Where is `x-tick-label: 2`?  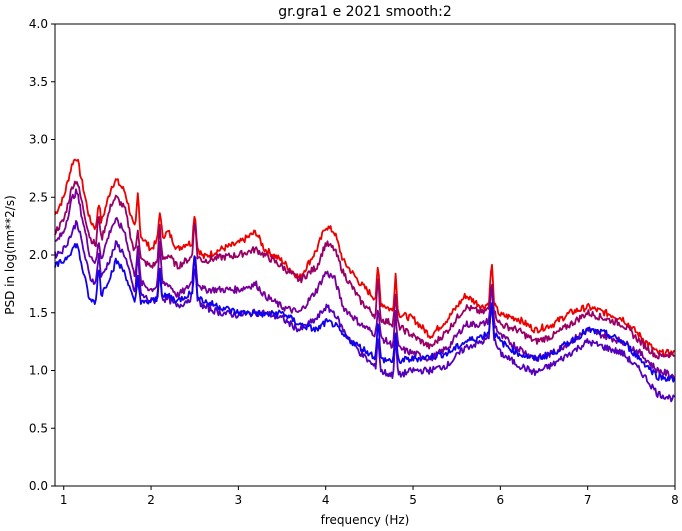
x-tick-label: 2 is located at coordinates (151, 500).